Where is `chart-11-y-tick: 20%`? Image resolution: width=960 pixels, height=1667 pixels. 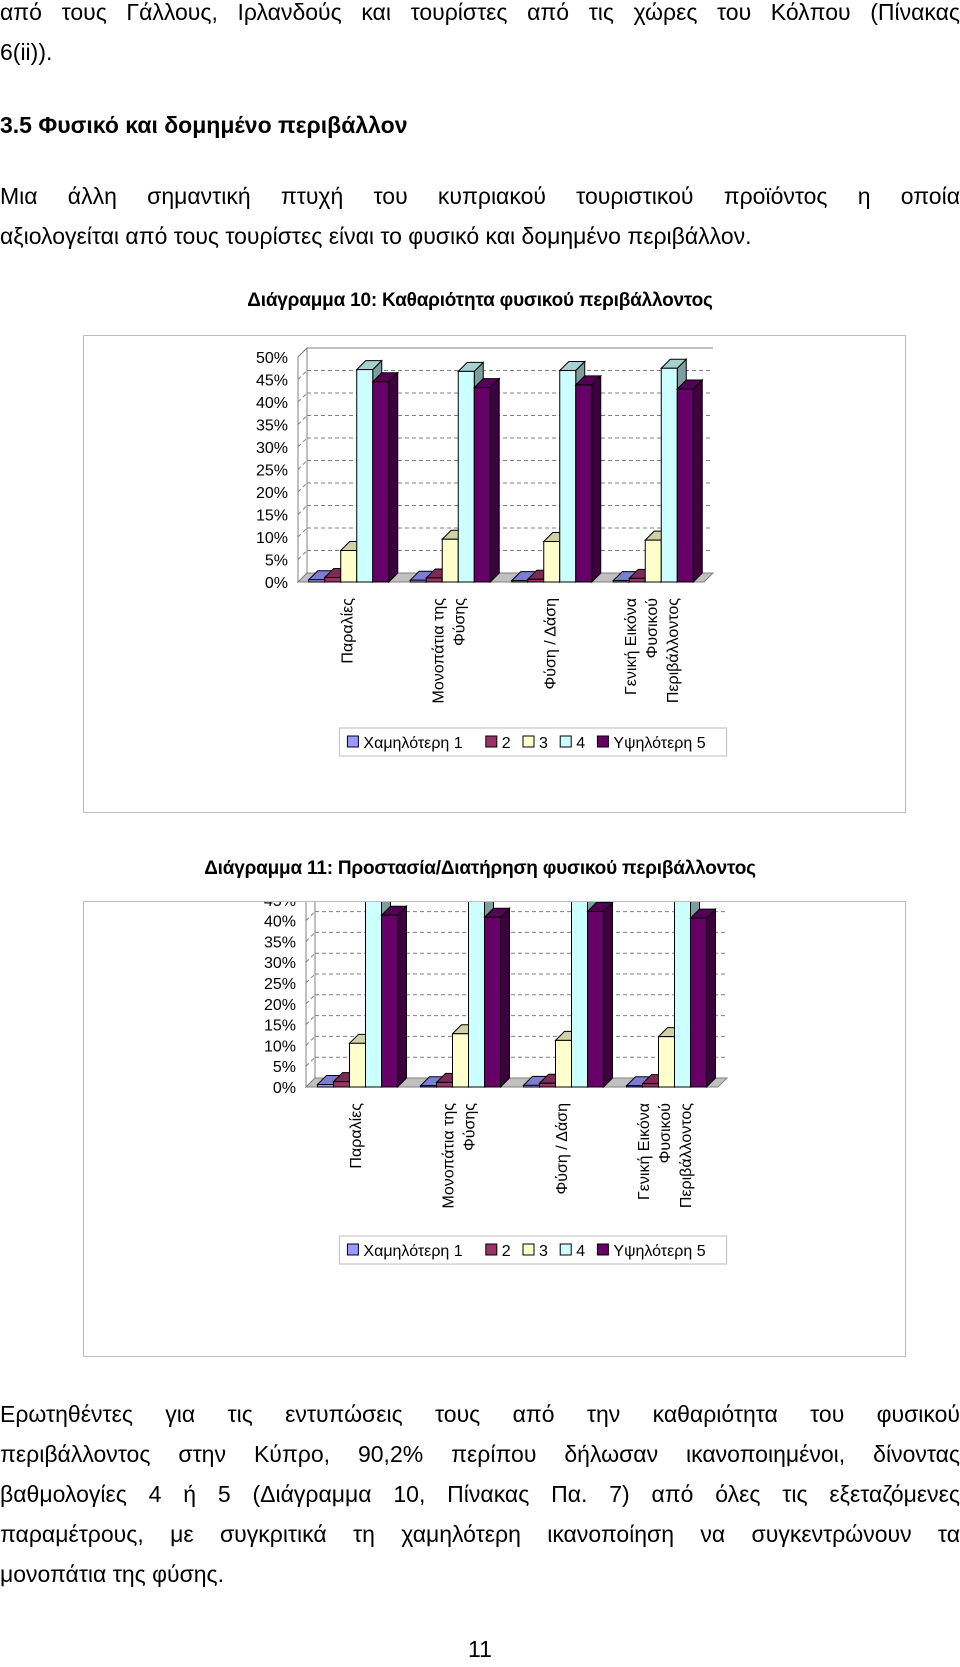
chart-11-y-tick: 20% is located at coordinates (280, 1005).